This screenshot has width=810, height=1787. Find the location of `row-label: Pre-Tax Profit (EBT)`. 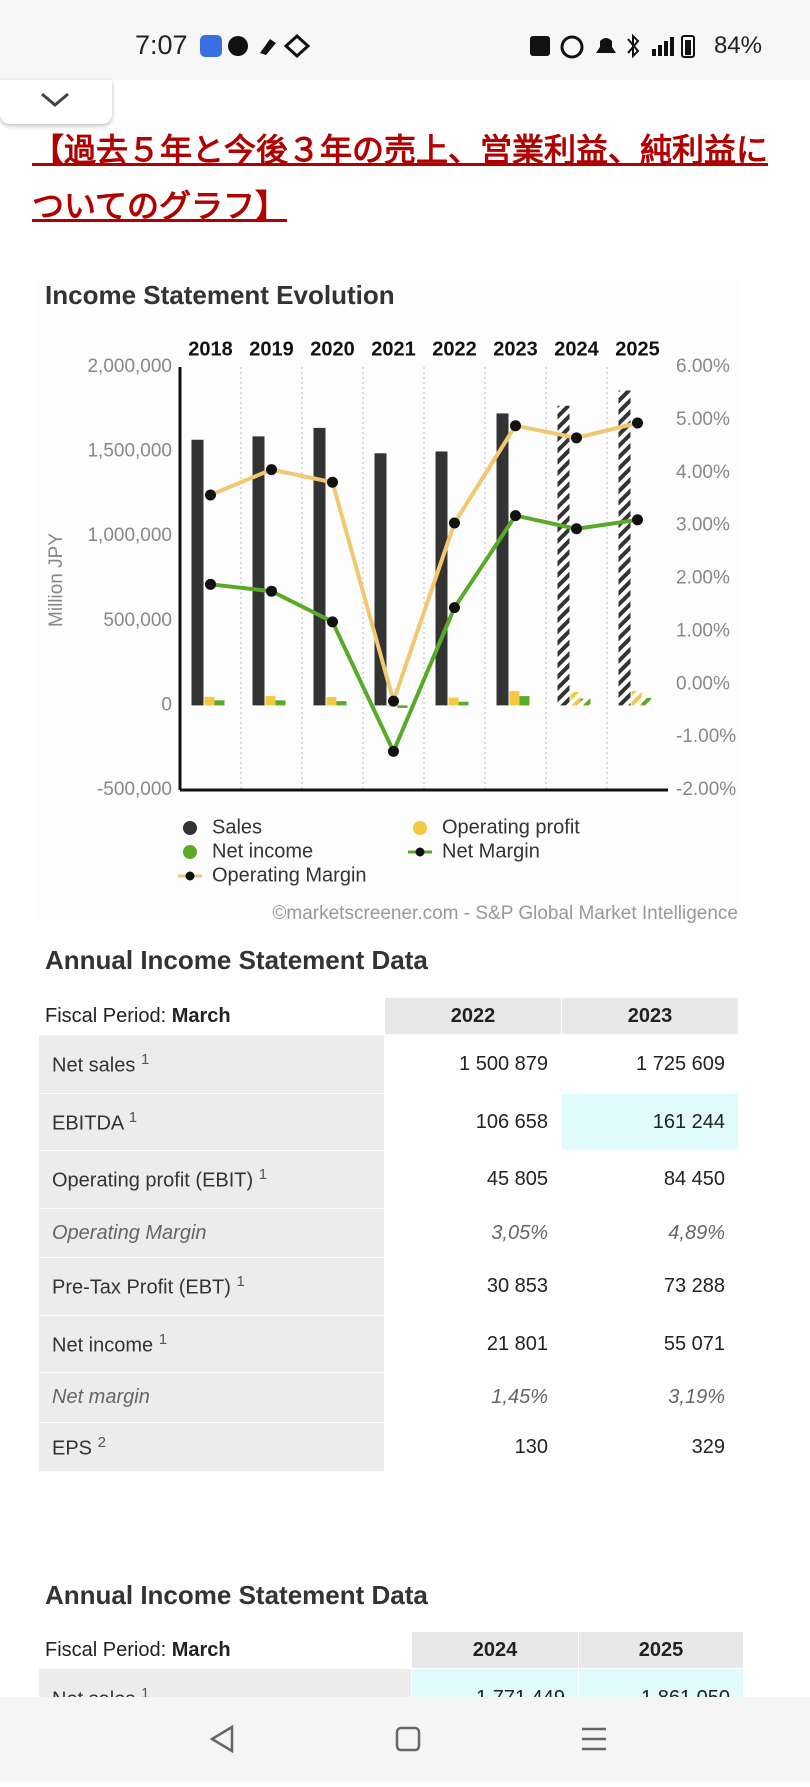

row-label: Pre-Tax Profit (EBT) is located at coordinates (141, 1287).